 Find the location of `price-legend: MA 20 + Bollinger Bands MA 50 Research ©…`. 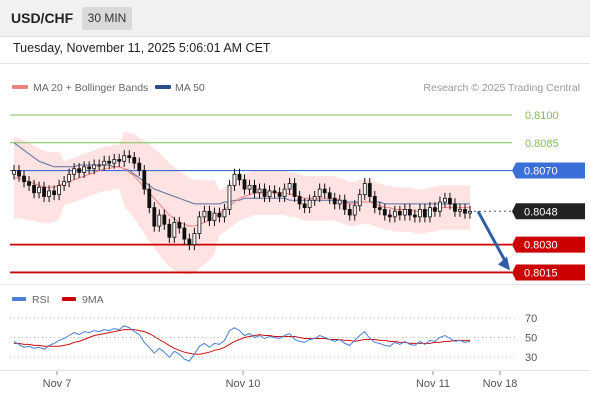

price-legend: MA 20 + Bollinger Bands MA 50 Research ©… is located at coordinates (296, 88).